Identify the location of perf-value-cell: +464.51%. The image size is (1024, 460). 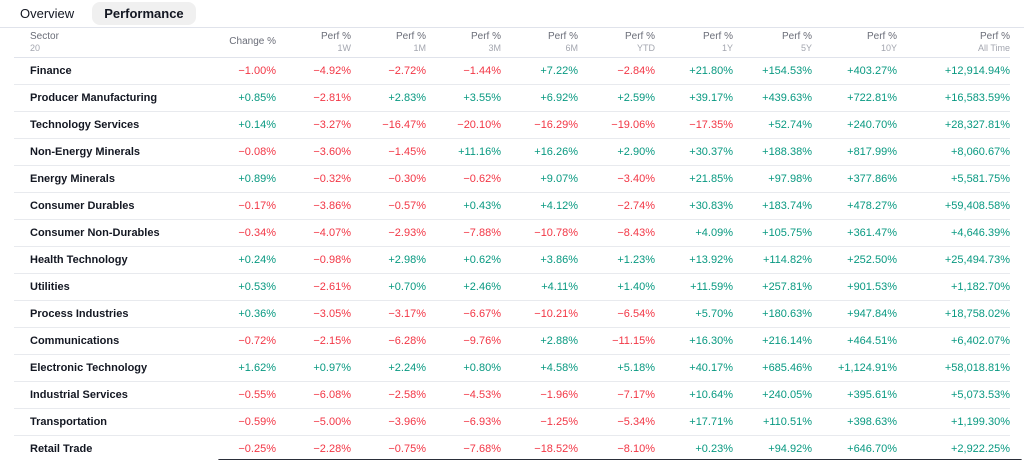
(854, 341).